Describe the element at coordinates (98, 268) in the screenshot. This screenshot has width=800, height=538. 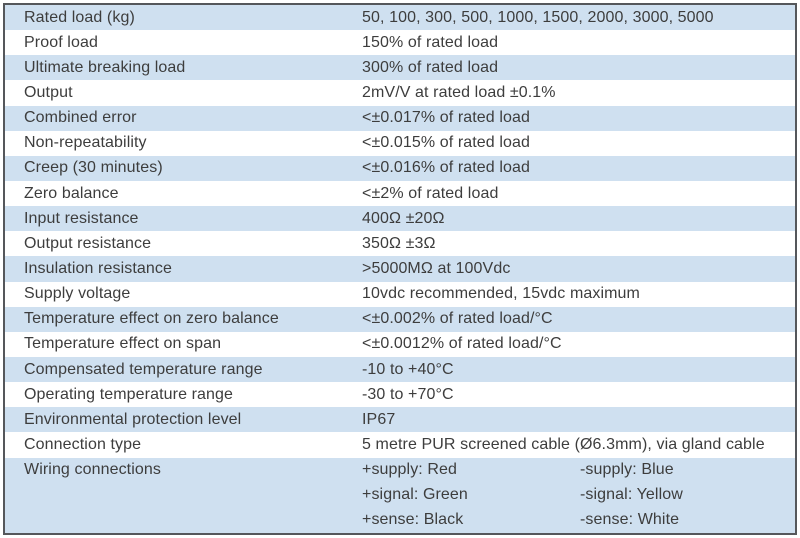
I see `spec-label: Insulation resistance` at that location.